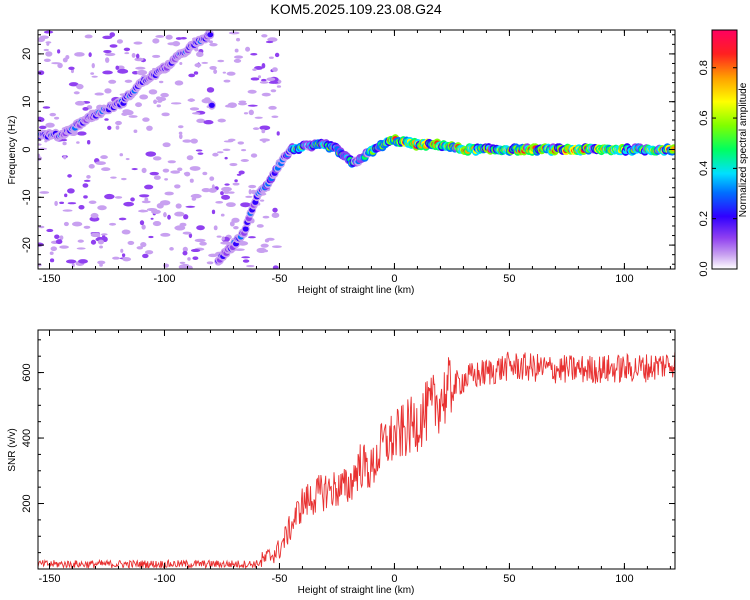 The height and width of the screenshot is (600, 750). What do you see at coordinates (164, 279) in the screenshot?
I see `spectrogram-x-tick-label: -100` at bounding box center [164, 279].